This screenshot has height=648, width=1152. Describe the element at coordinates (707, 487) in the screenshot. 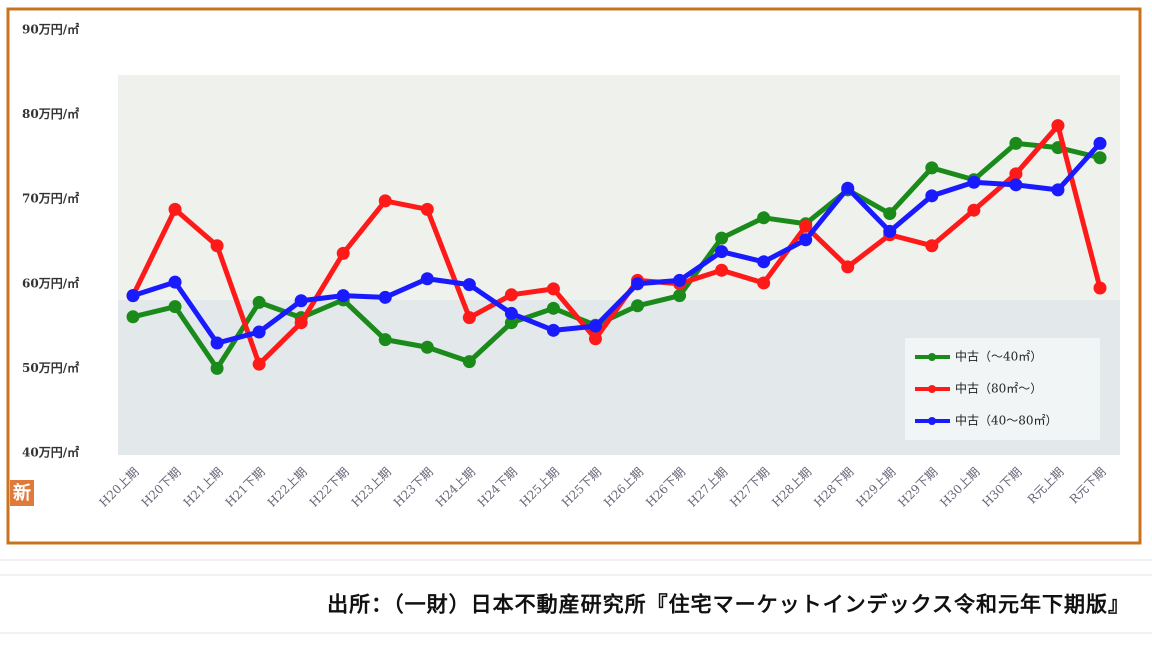

I see `x-tick-label: H27上期` at that location.